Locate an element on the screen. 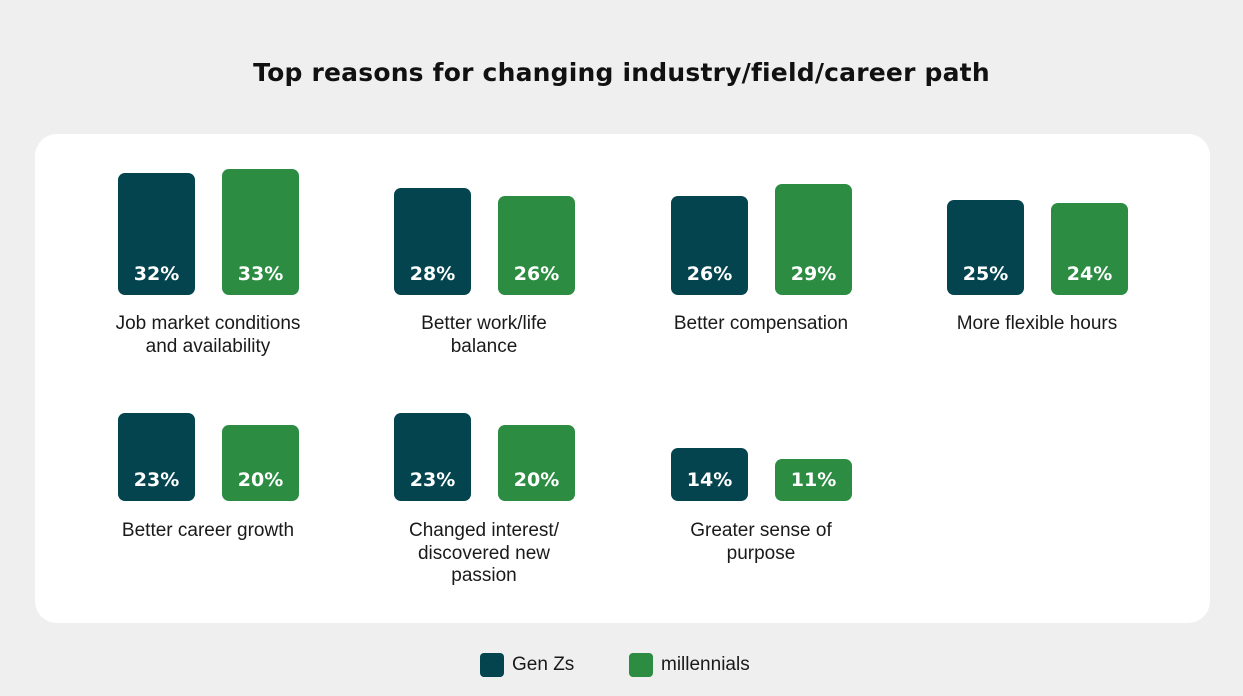 This screenshot has width=1243, height=696. bar-millennials-2: 26% is located at coordinates (536, 245).